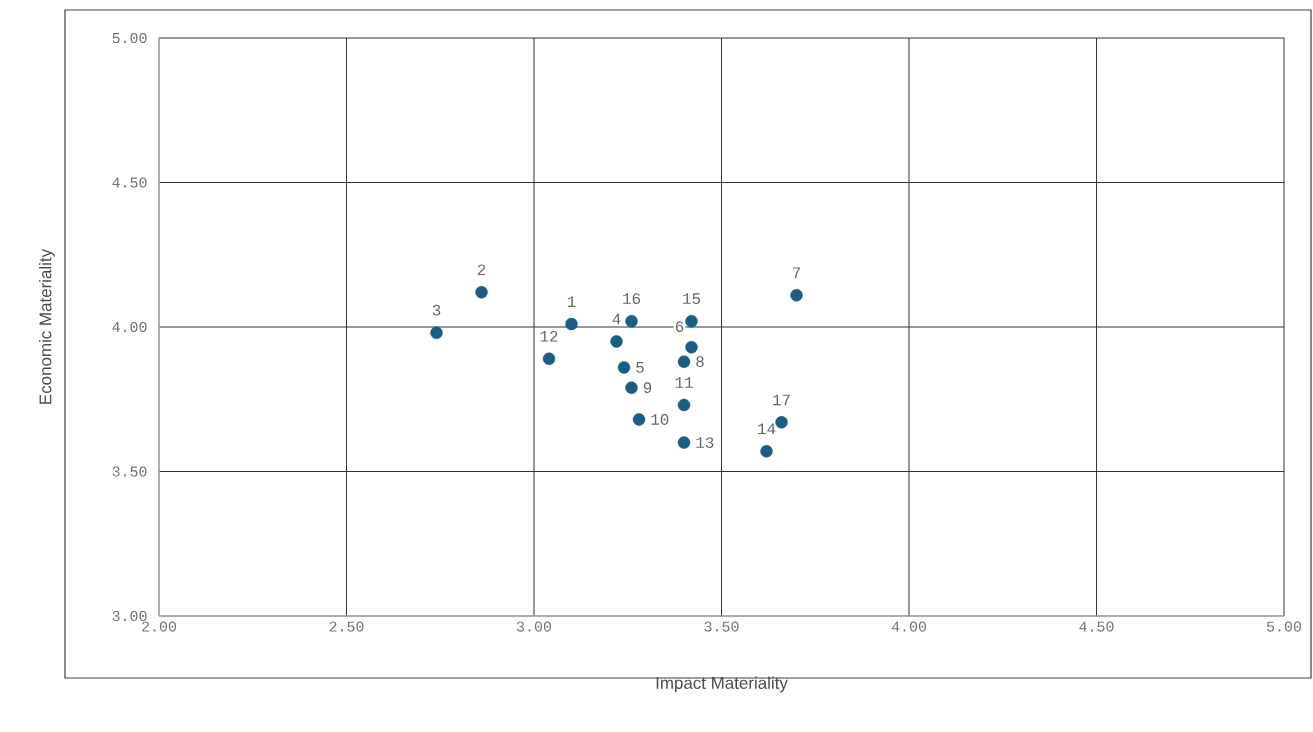  I want to click on x-axis-title: Impact Materiality, so click(722, 684).